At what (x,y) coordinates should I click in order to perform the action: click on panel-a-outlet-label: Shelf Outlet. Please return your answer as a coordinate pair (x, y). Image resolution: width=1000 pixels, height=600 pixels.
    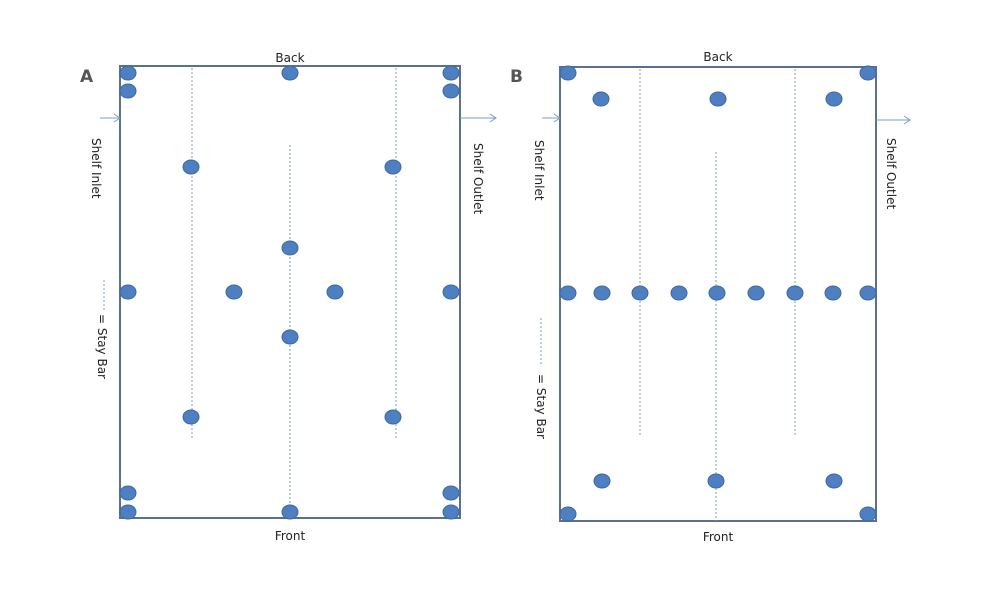
    Looking at the image, I should click on (478, 178).